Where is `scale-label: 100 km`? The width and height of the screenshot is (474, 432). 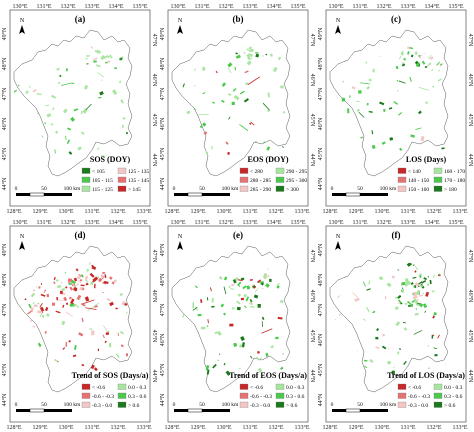 scale-label: 100 km is located at coordinates (388, 189).